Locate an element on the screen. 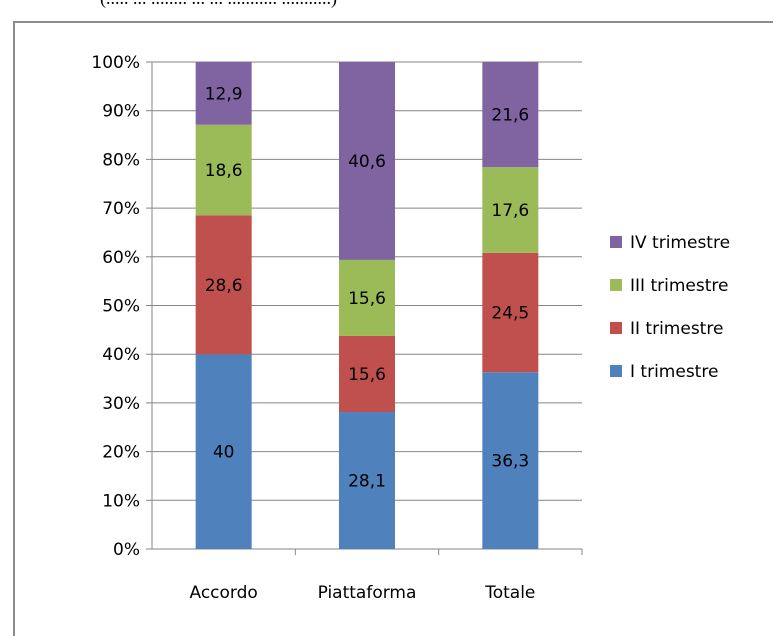 The height and width of the screenshot is (636, 775). y-tick-label: 60% is located at coordinates (121, 258).